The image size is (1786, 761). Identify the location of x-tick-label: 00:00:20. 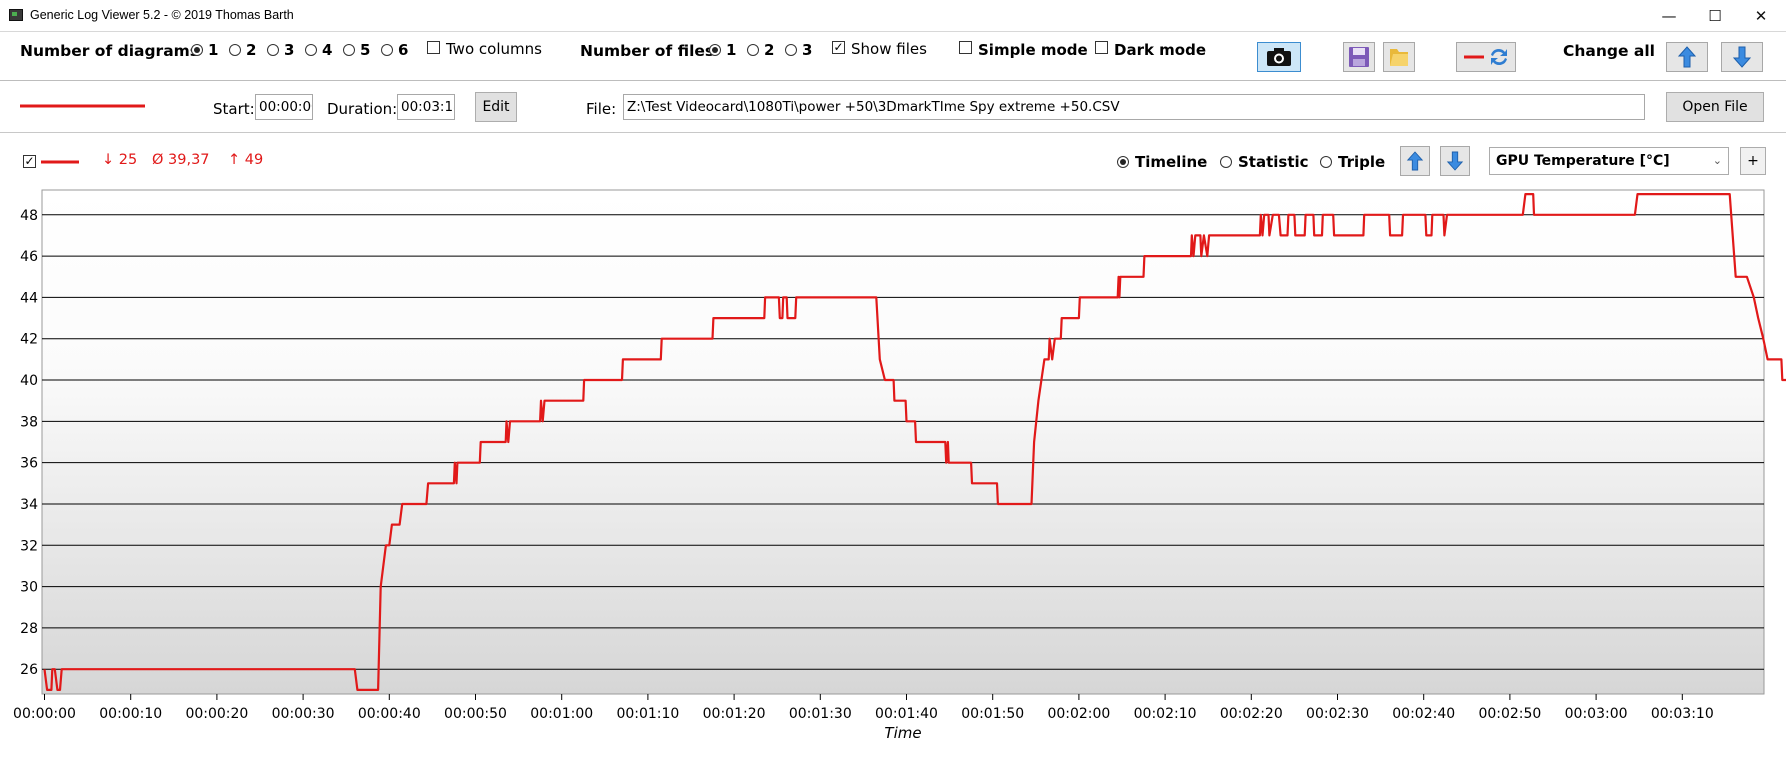
(216, 714).